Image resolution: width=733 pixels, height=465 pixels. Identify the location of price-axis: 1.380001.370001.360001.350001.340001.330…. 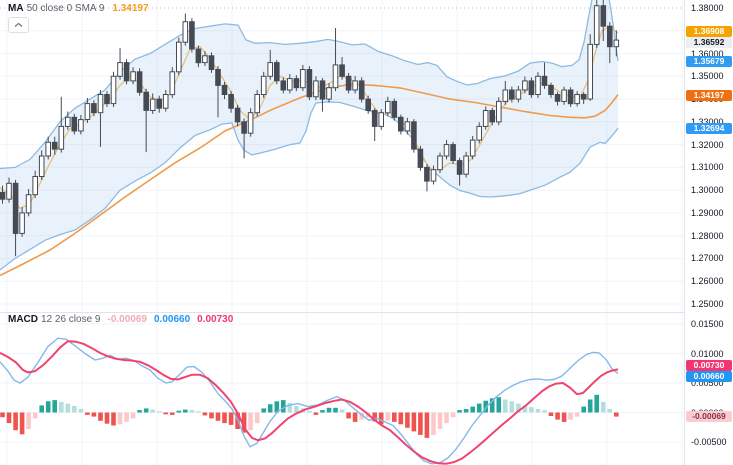
(708, 232).